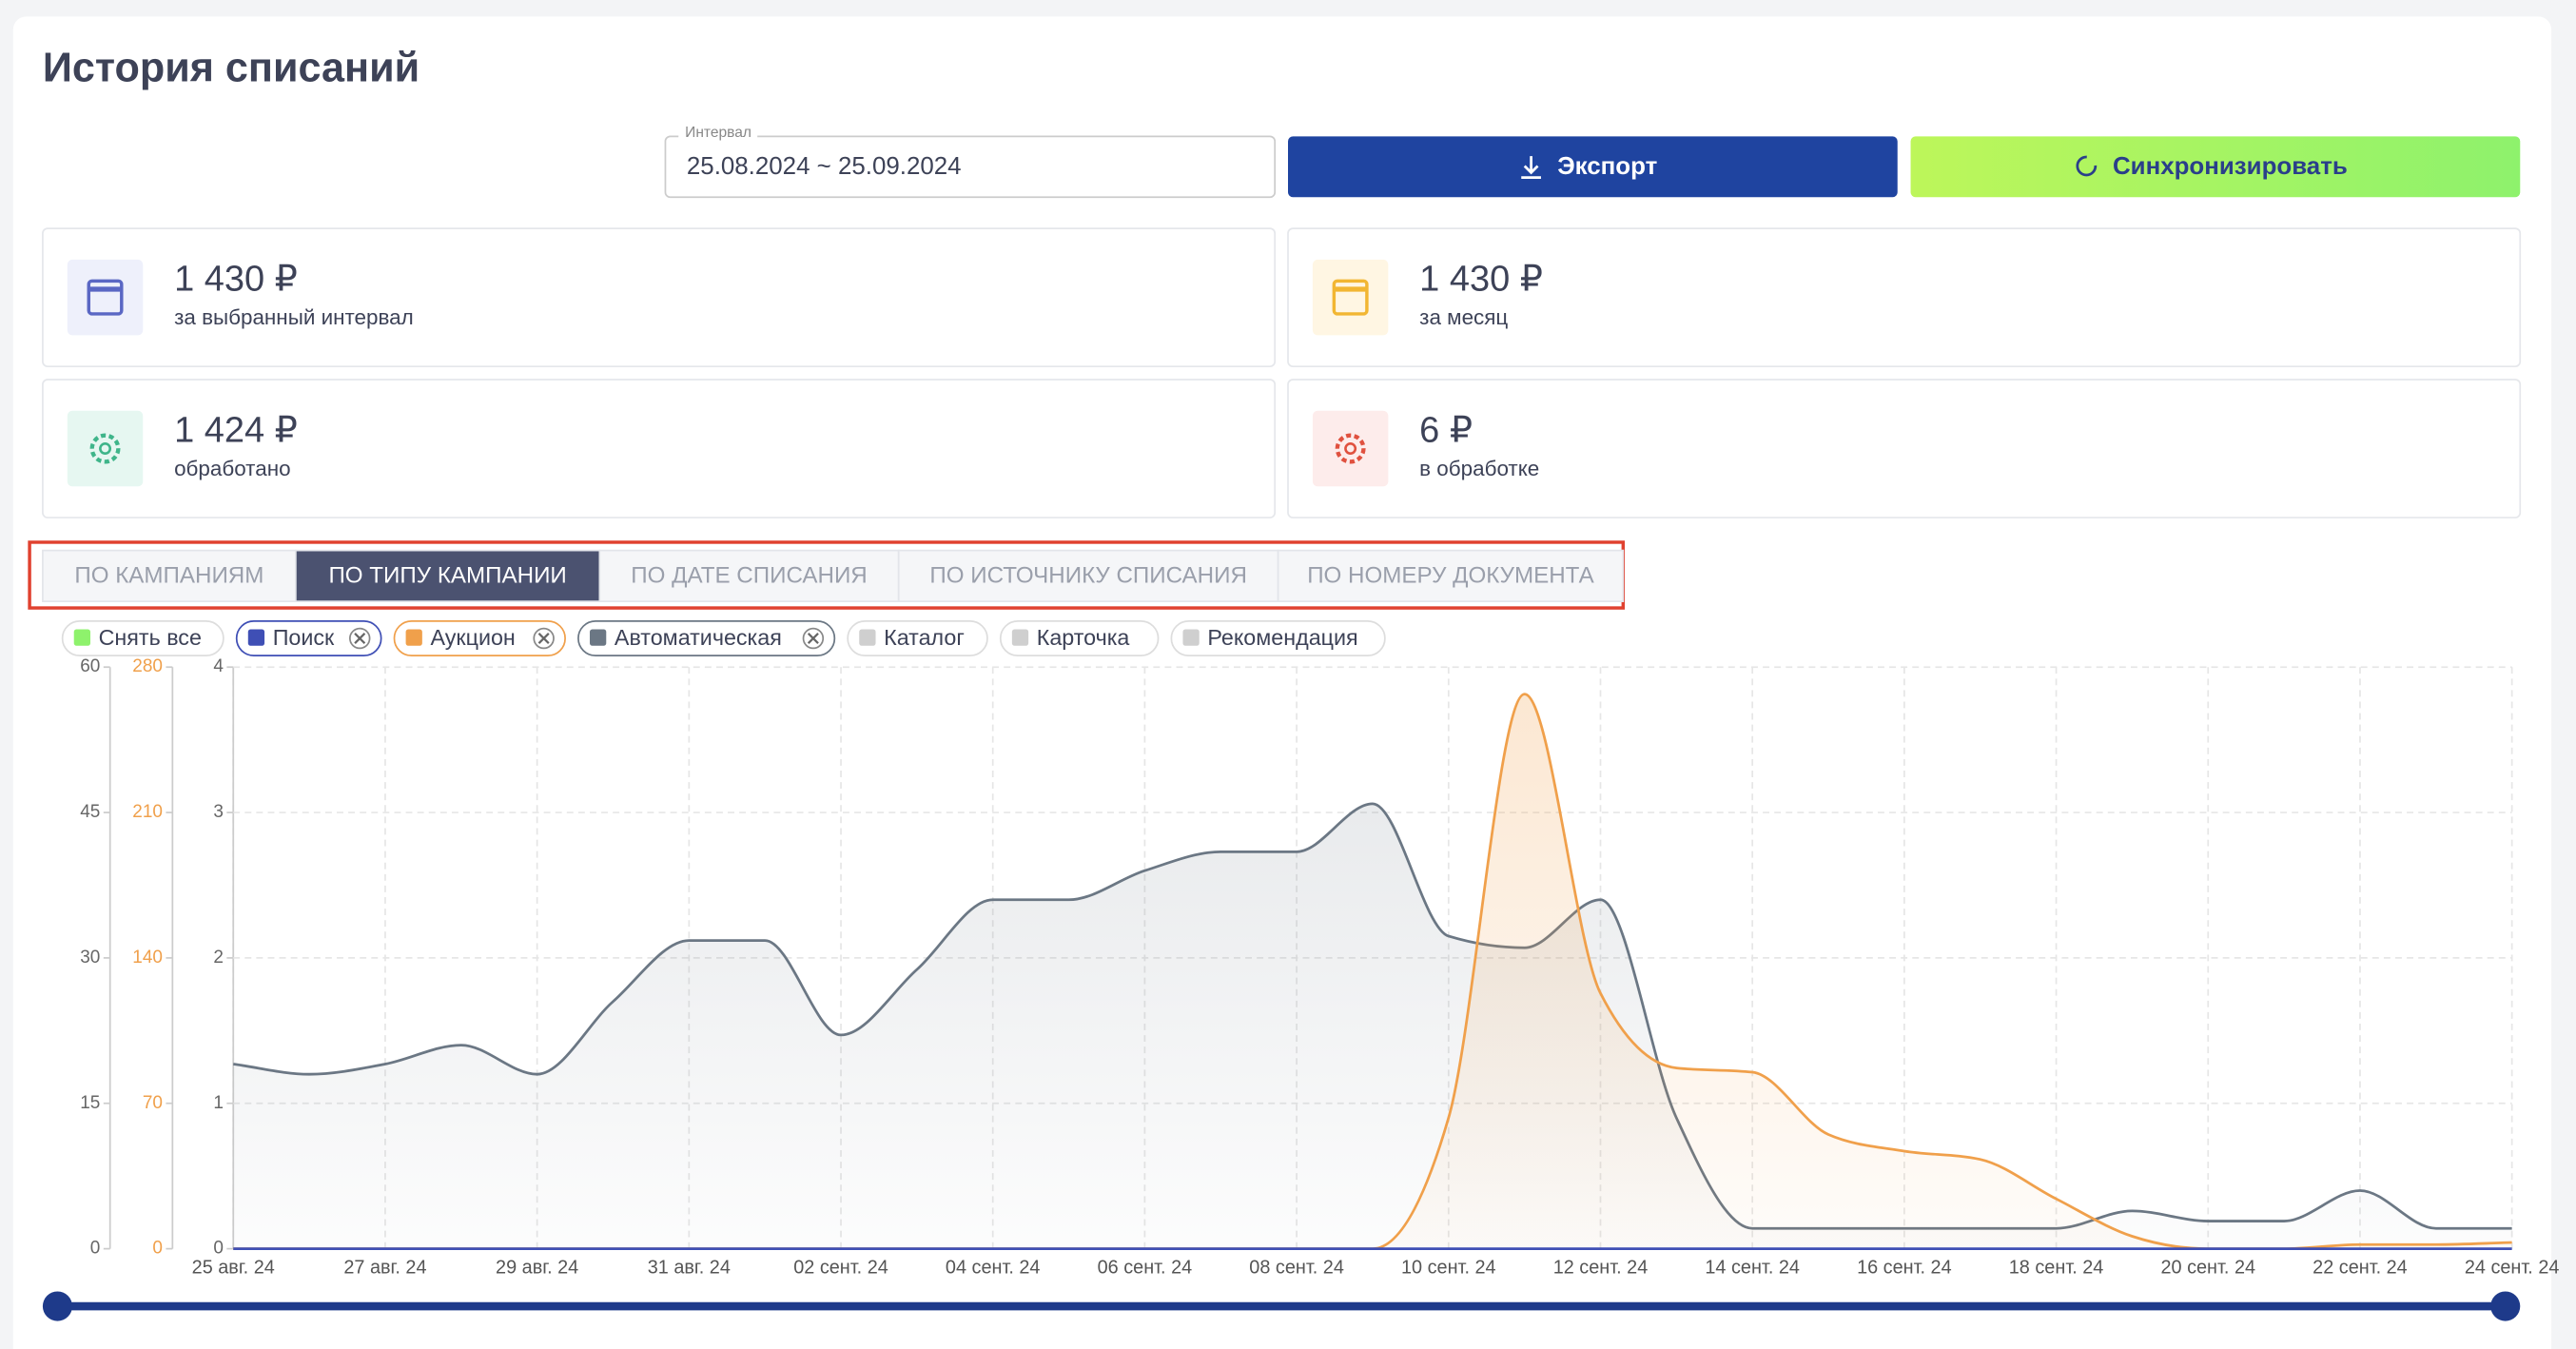 This screenshot has width=2576, height=1349. I want to click on x-tick-label: 22 сент. 24, so click(2360, 1268).